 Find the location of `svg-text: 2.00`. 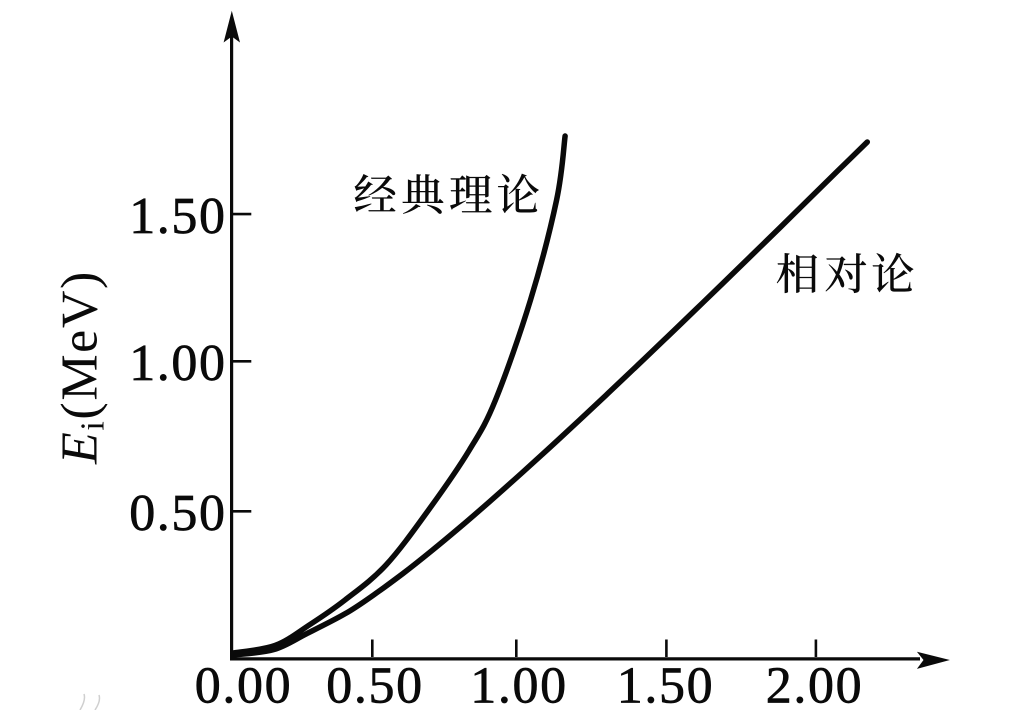

svg-text: 2.00 is located at coordinates (814, 684).